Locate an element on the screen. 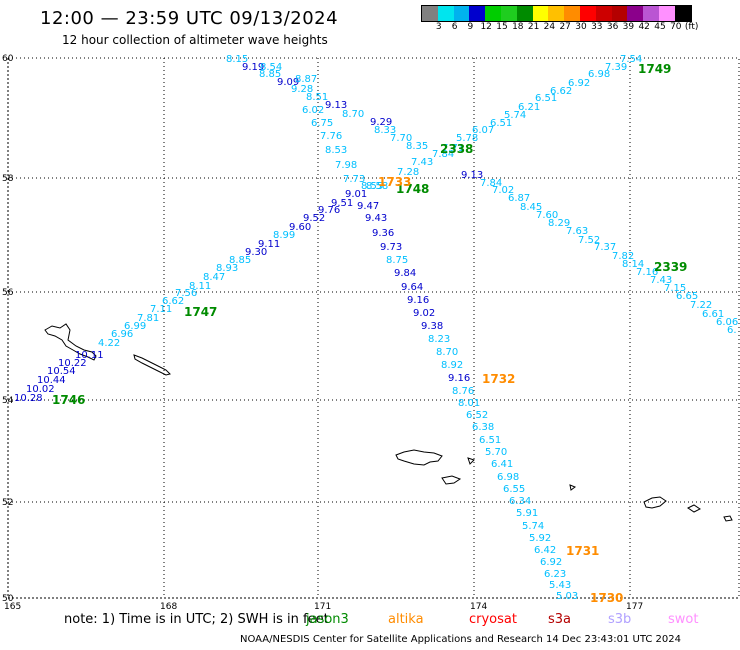 Image resolution: width=740 pixels, height=650 pixels. lon-label: 168 is located at coordinates (168, 607).